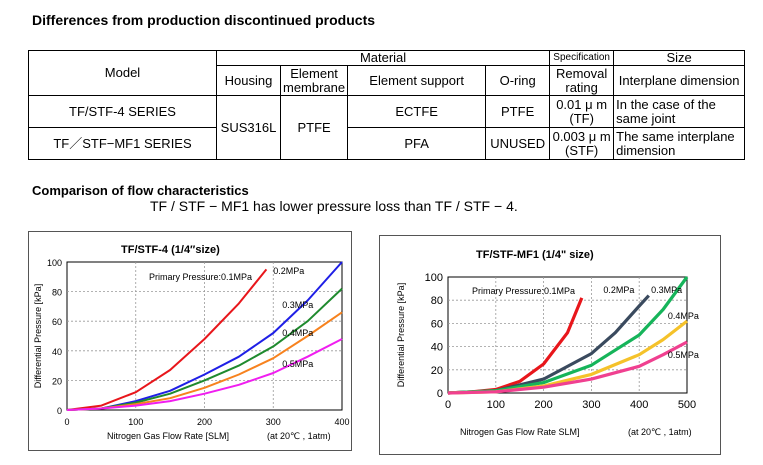 The width and height of the screenshot is (763, 465). I want to click on header-removal-rating: Removal rating, so click(582, 80).